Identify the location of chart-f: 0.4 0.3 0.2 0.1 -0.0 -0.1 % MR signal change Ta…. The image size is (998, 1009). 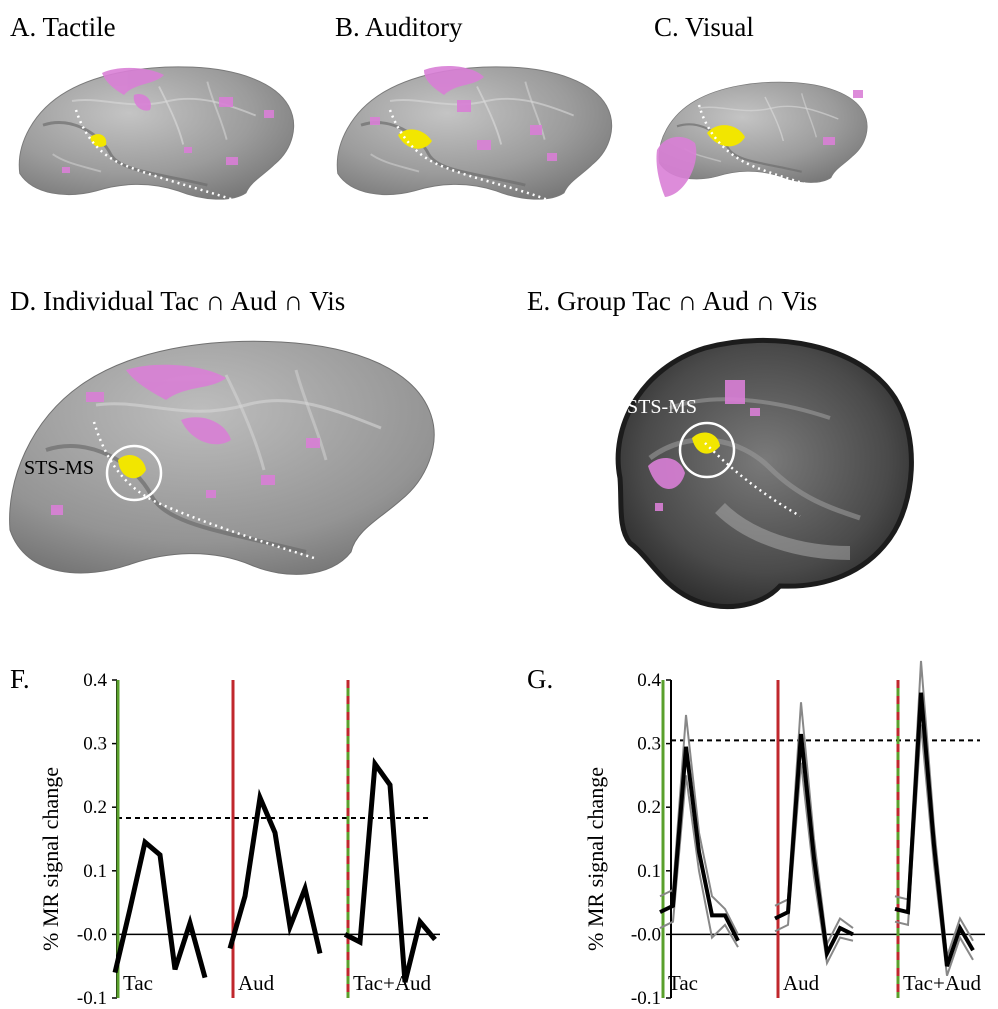
(239, 839).